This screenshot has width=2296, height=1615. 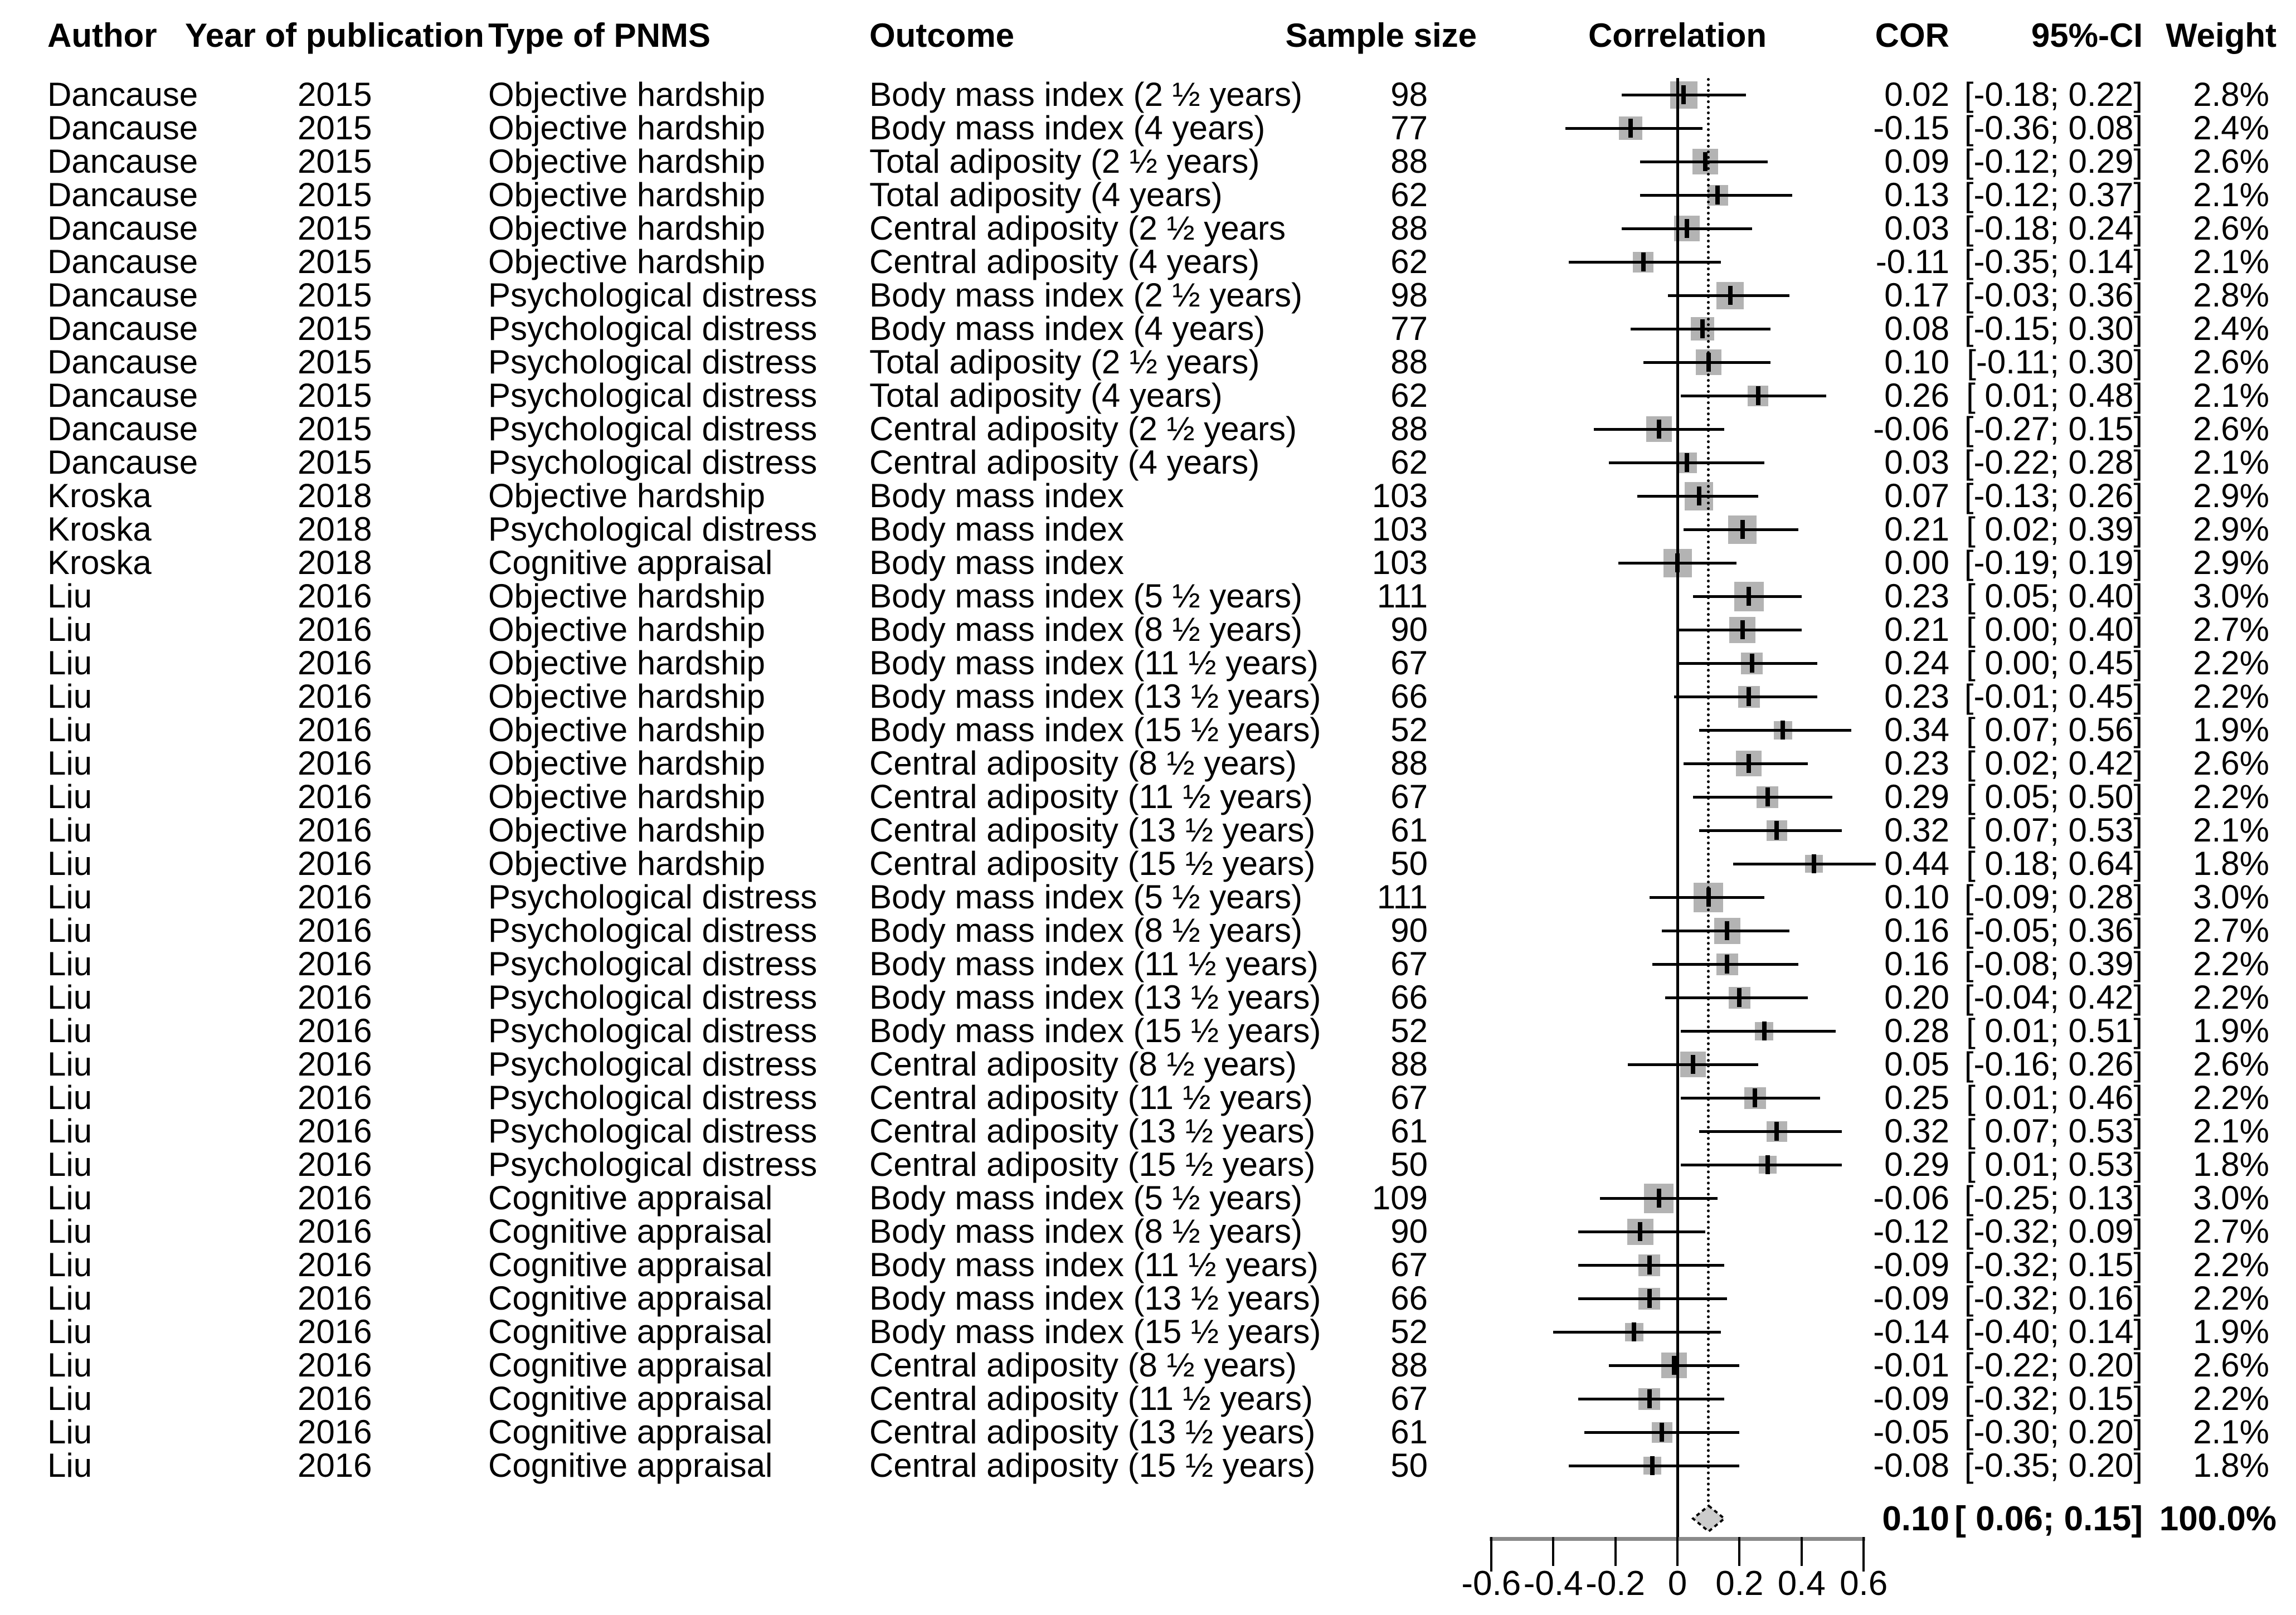 What do you see at coordinates (1046, 395) in the screenshot?
I see `outcome-cell: Total adiposity (4 years)` at bounding box center [1046, 395].